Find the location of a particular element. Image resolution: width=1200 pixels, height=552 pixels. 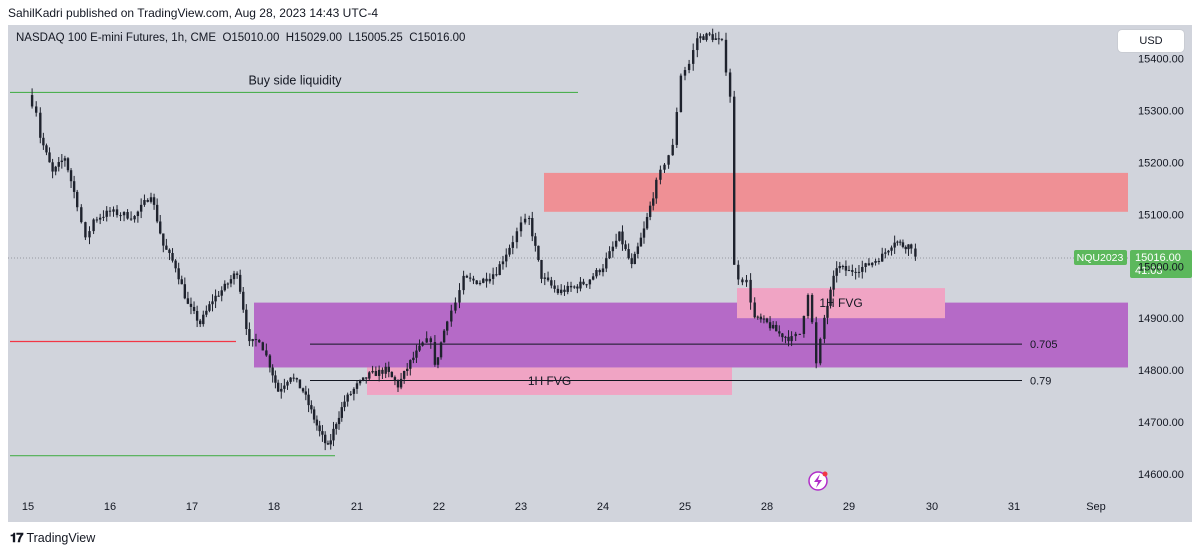

purple-zone is located at coordinates (691, 335).